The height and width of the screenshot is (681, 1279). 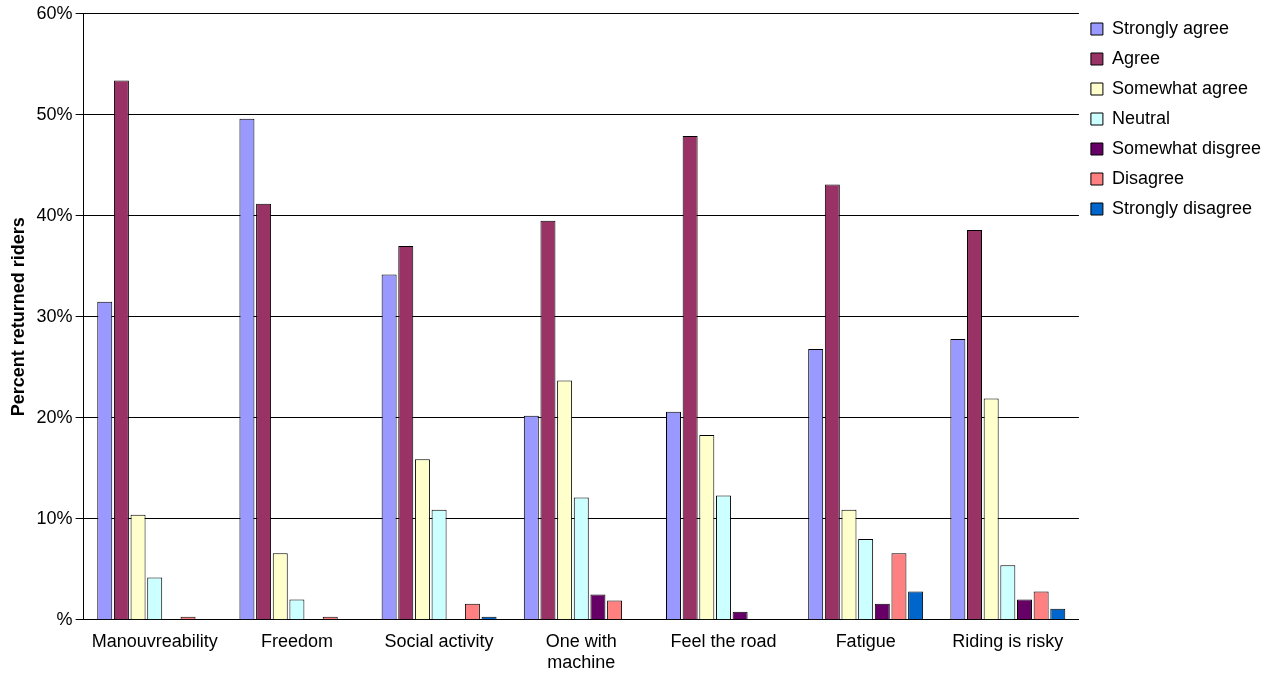 What do you see at coordinates (723, 640) in the screenshot?
I see `x-tick-label: Feel the road` at bounding box center [723, 640].